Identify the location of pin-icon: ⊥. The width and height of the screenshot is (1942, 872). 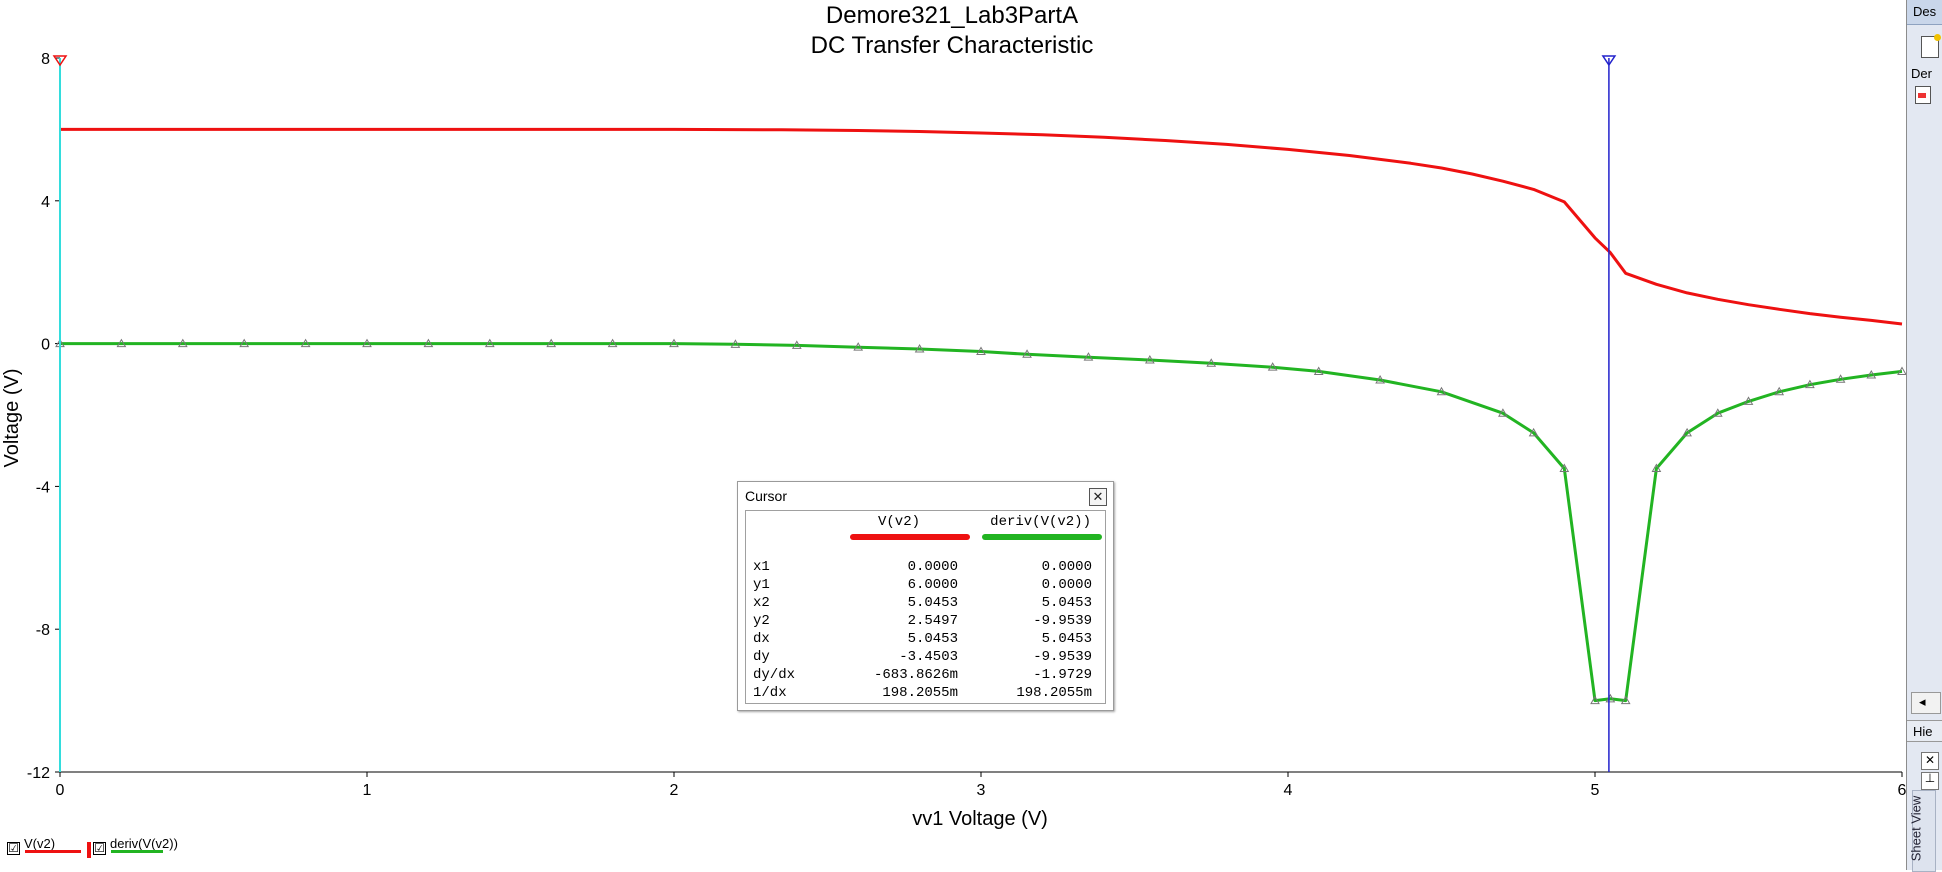
(1930, 781).